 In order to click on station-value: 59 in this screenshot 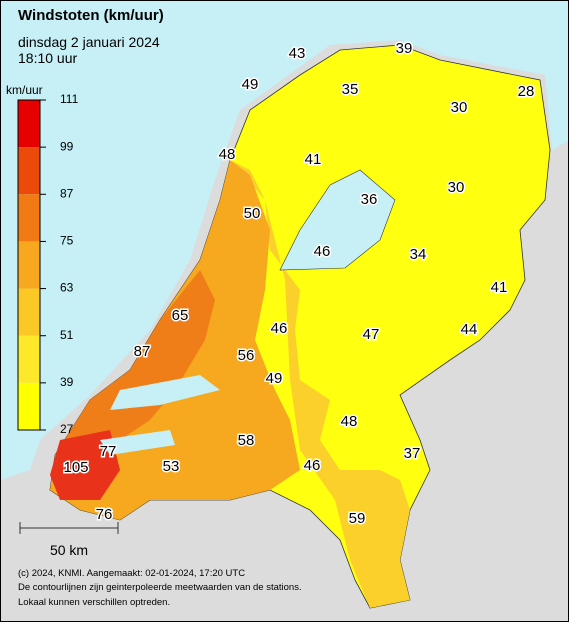, I will do `click(357, 518)`.